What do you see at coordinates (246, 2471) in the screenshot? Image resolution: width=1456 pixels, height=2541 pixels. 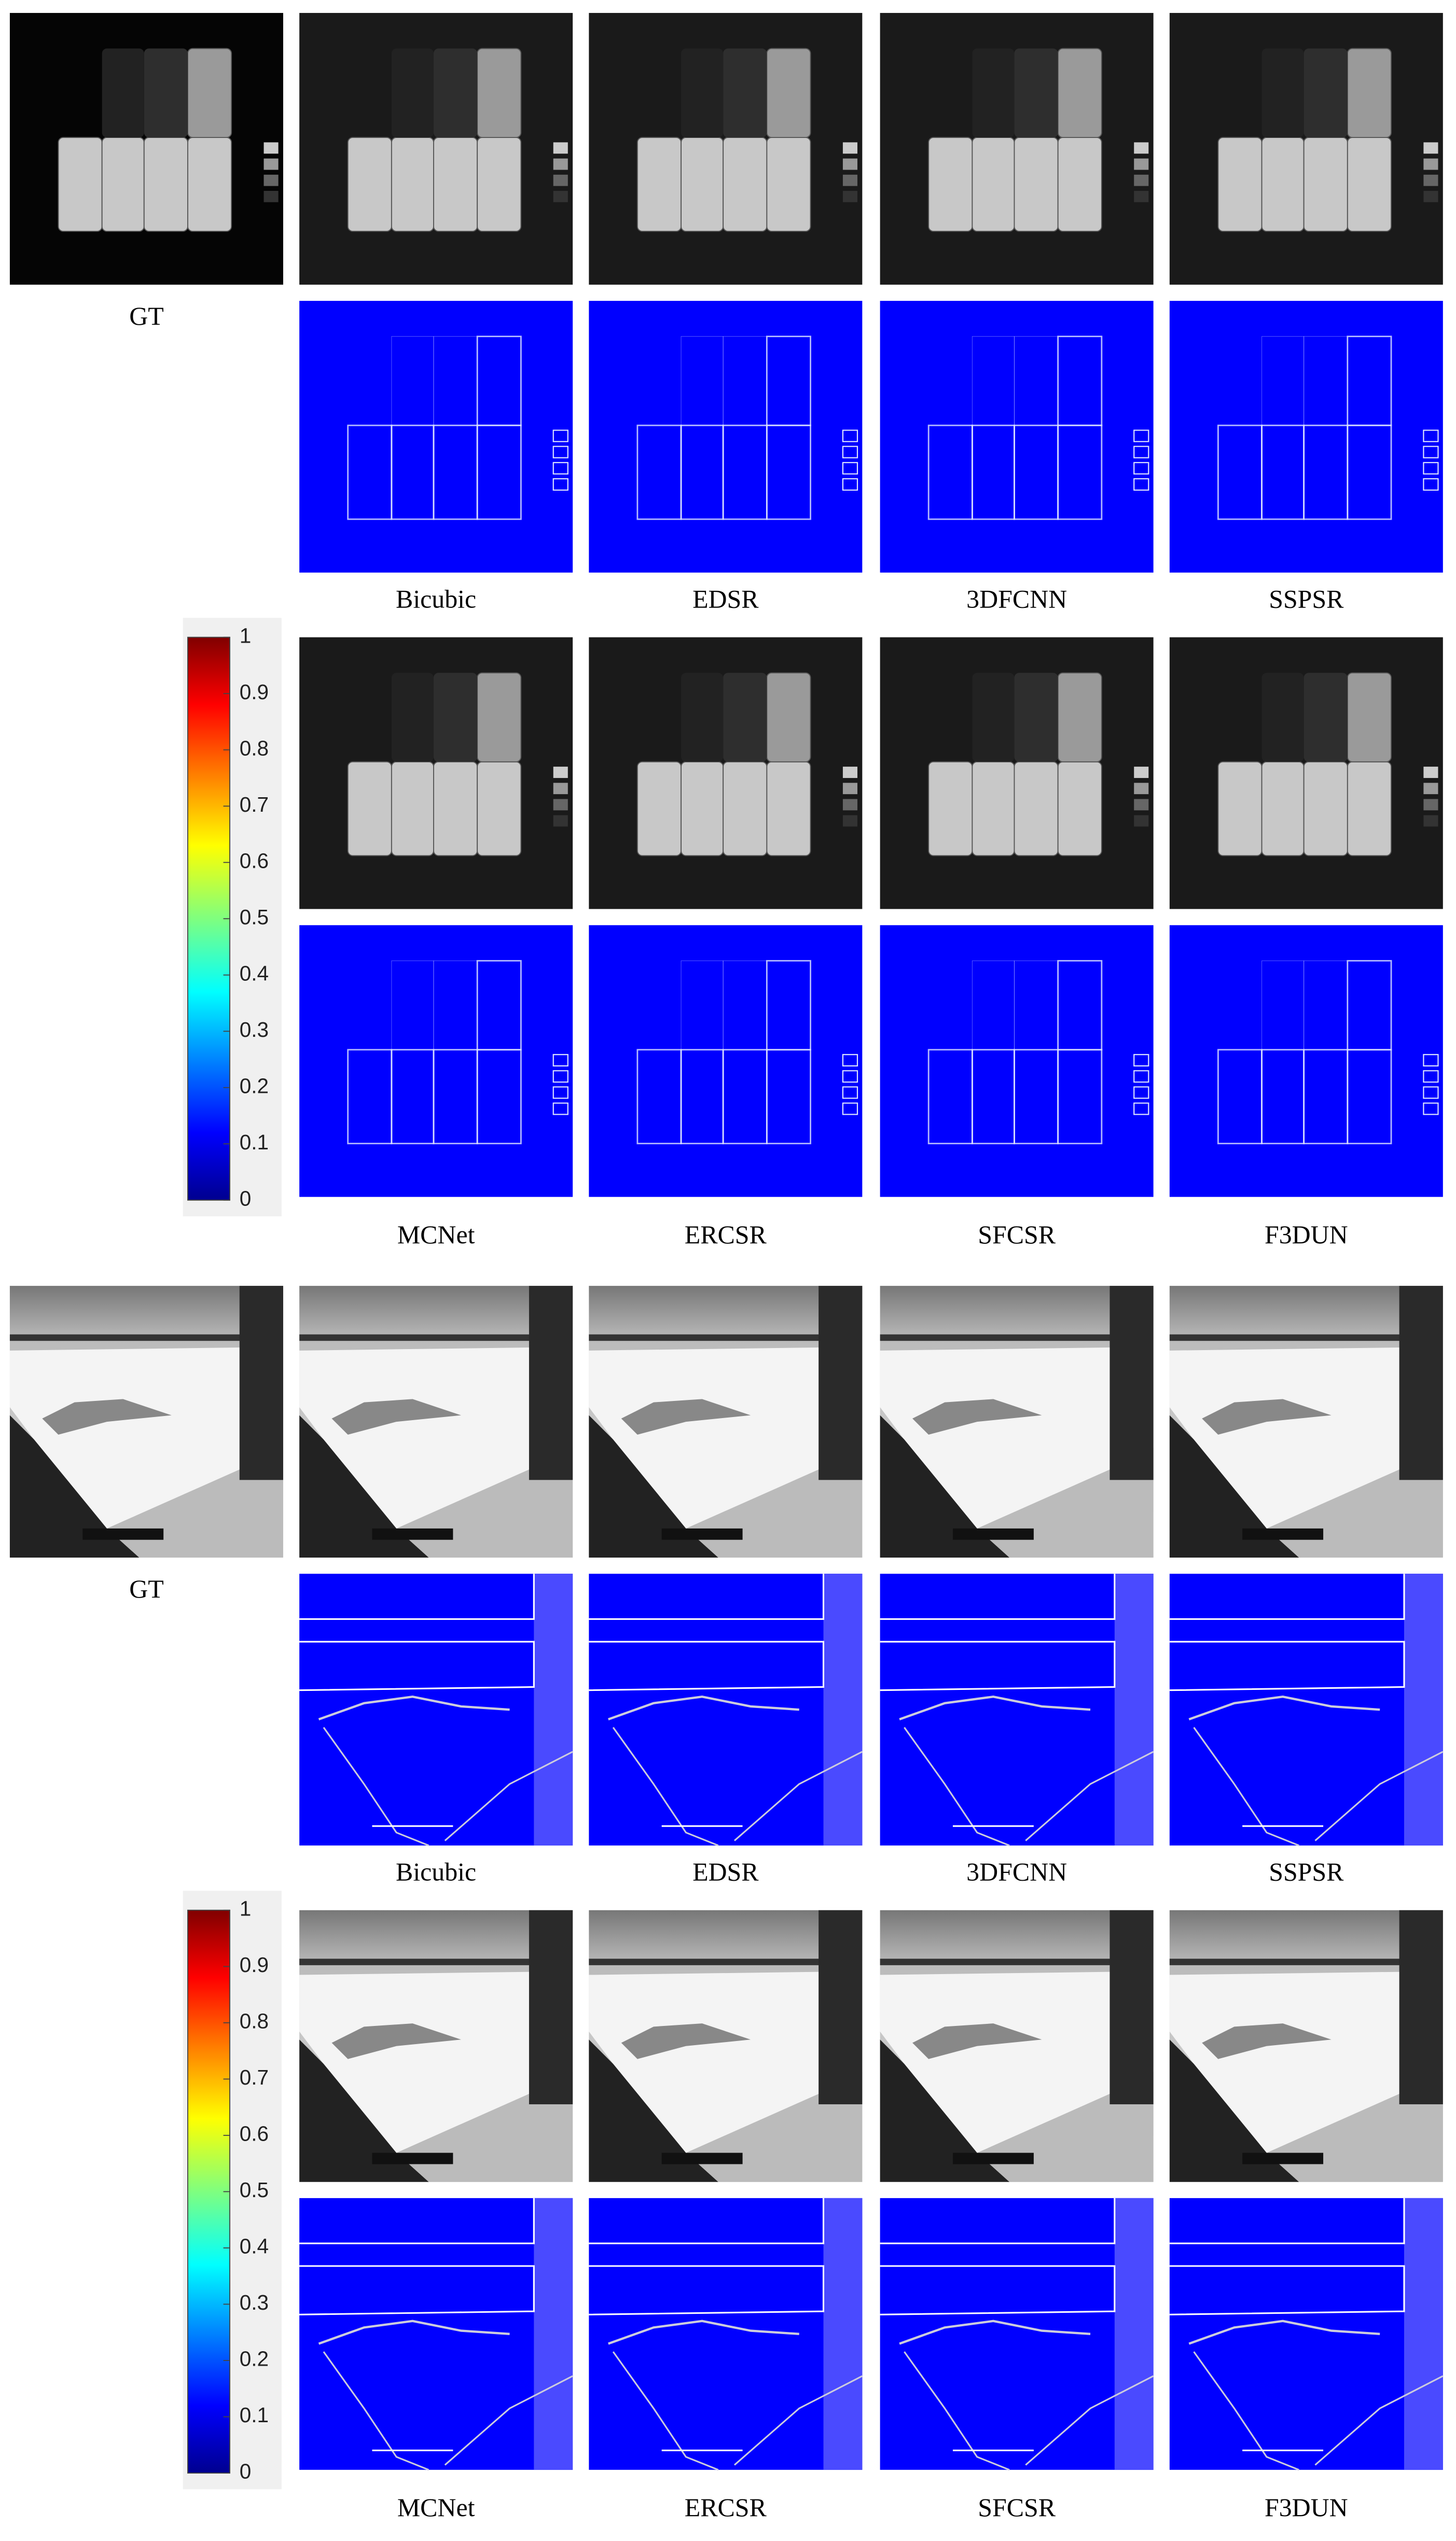 I see `colorbar-tick-label: 0` at bounding box center [246, 2471].